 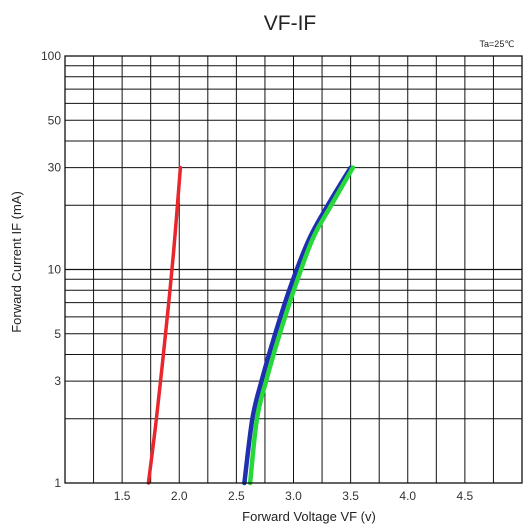 What do you see at coordinates (51, 56) in the screenshot?
I see `y-tick-label: 100` at bounding box center [51, 56].